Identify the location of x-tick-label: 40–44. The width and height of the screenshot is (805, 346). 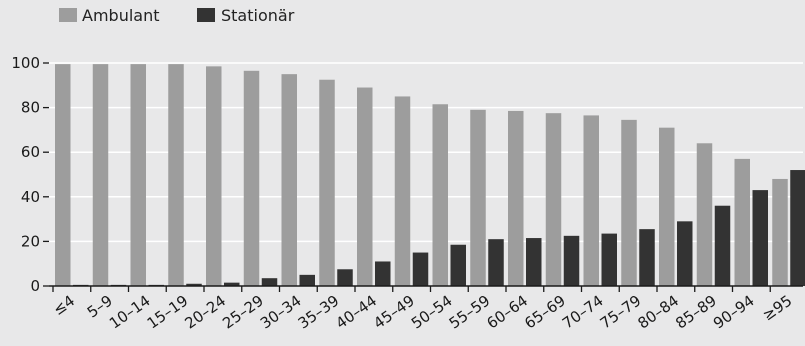
(356, 312).